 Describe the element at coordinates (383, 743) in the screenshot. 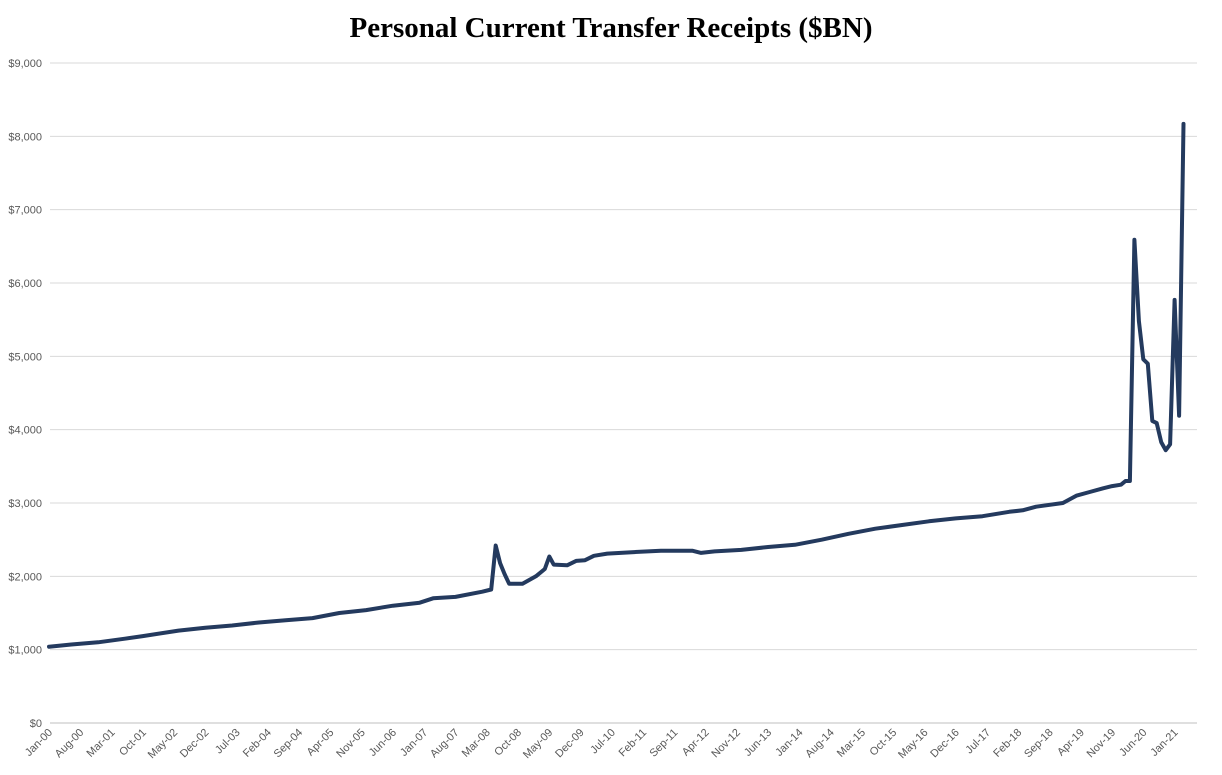

I see `x-tick-label: Jun-06` at that location.